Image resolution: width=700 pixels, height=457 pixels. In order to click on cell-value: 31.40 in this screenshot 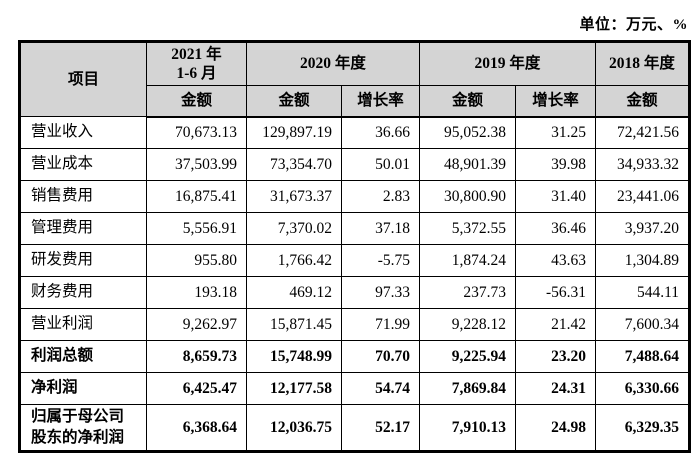, I will do `click(555, 196)`.